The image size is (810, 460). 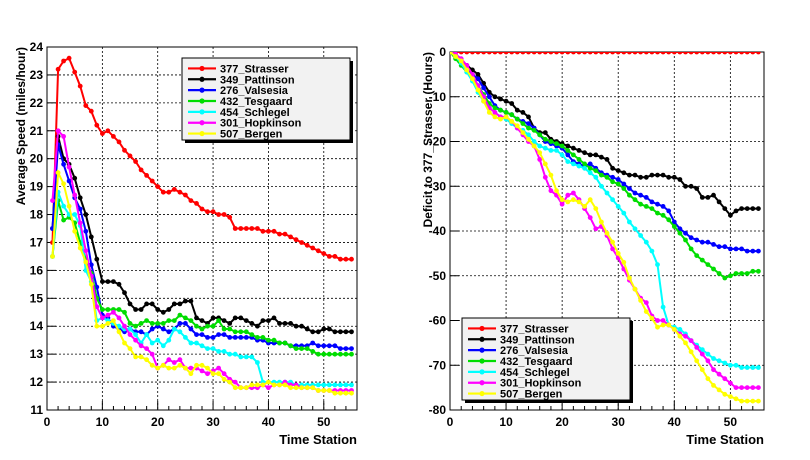 What do you see at coordinates (36, 410) in the screenshot?
I see `y-tick-label: 11` at bounding box center [36, 410].